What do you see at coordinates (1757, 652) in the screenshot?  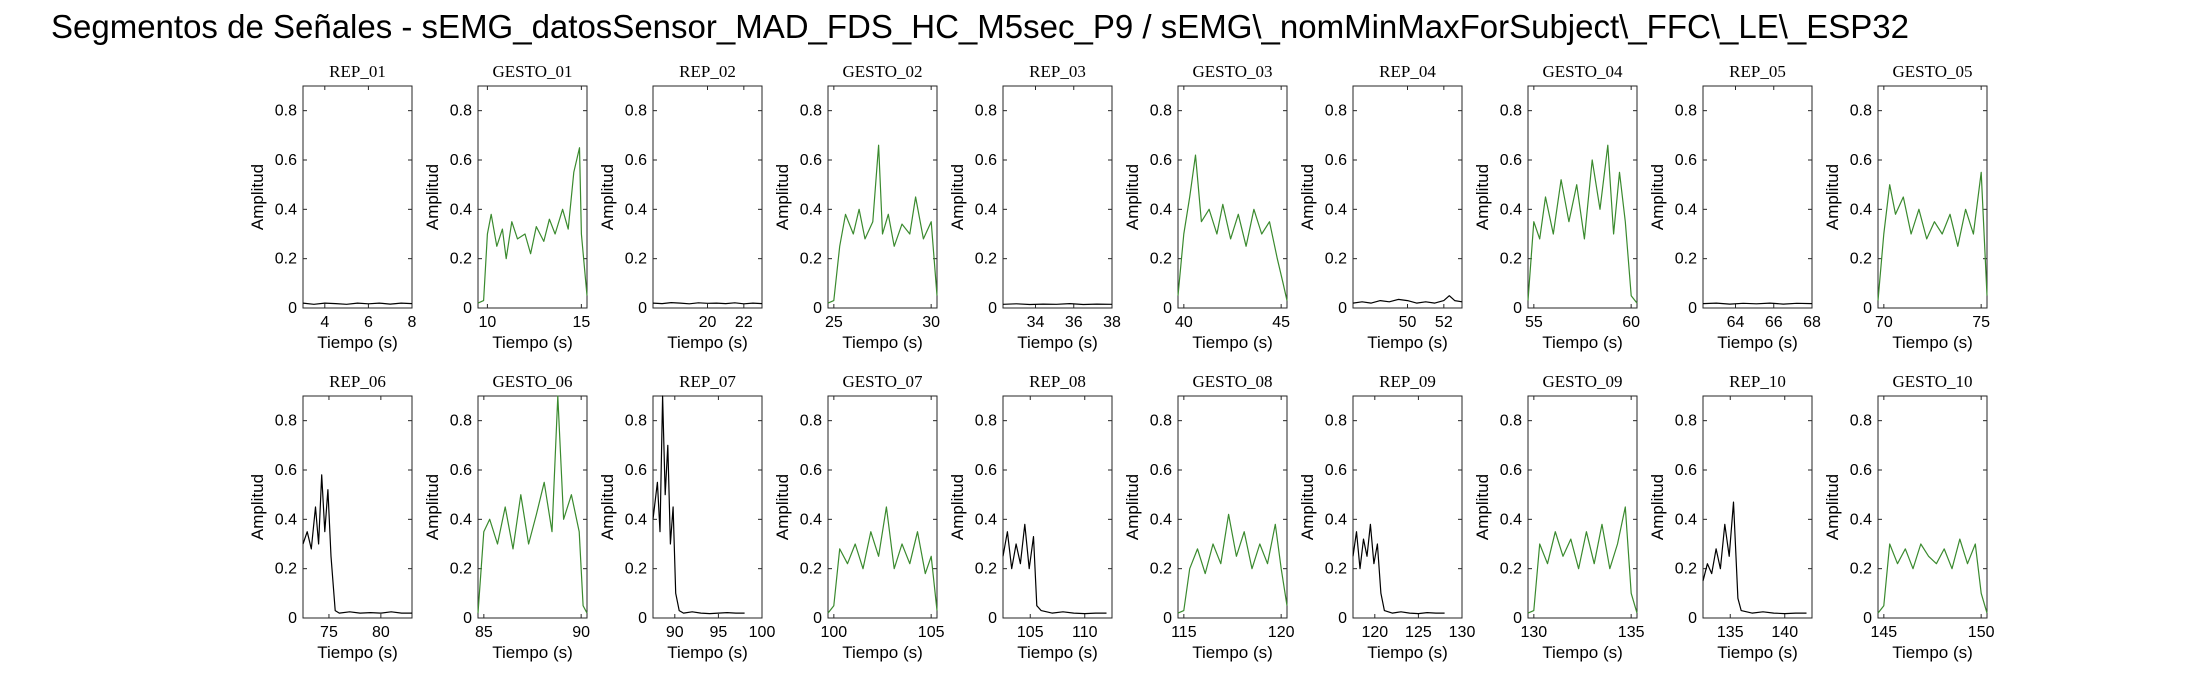 I see `rep-10-xlabel: Tiempo (s)` at bounding box center [1757, 652].